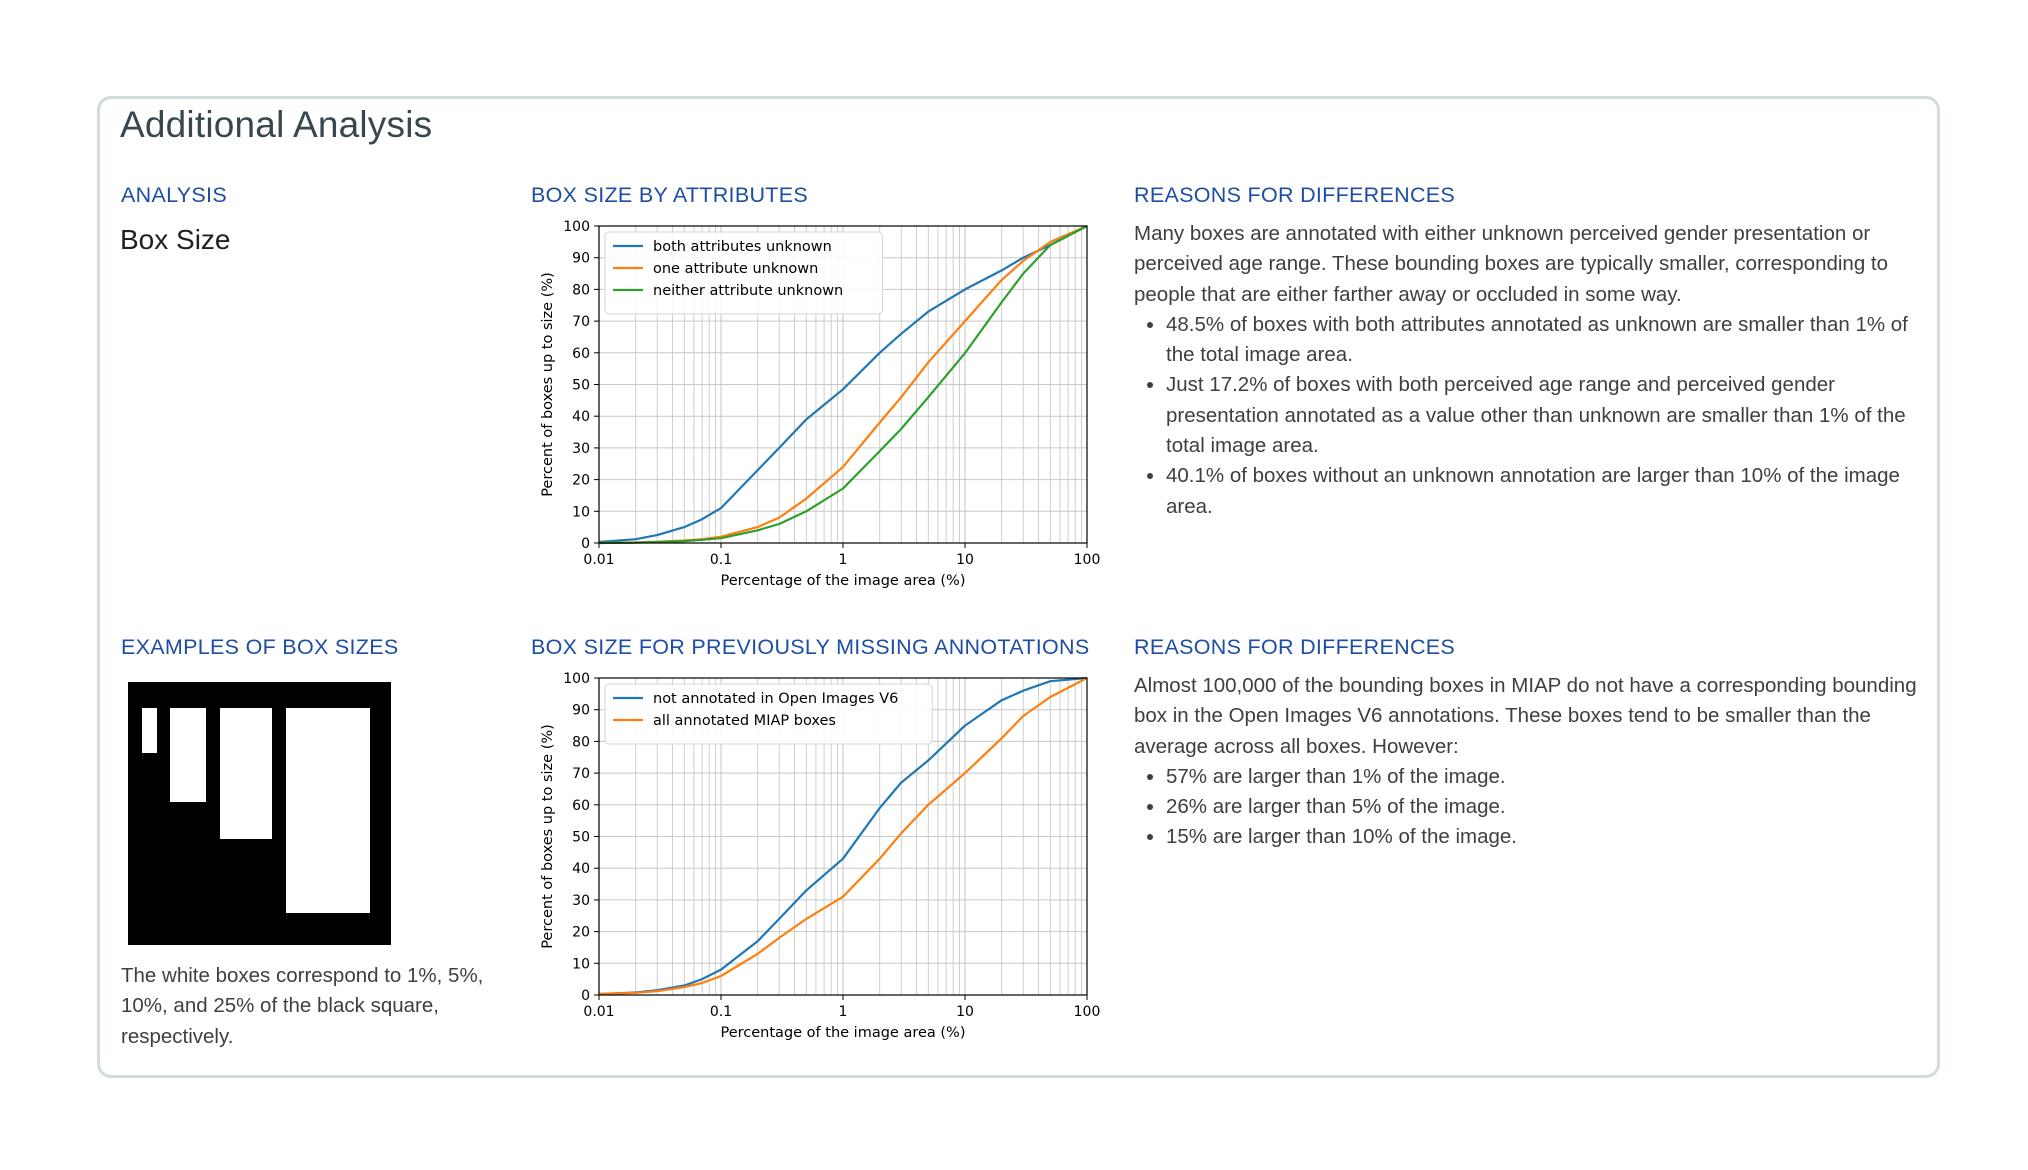 Image resolution: width=2028 pixels, height=1170 pixels. Describe the element at coordinates (735, 269) in the screenshot. I see `legend-label: one attribute unknown` at that location.